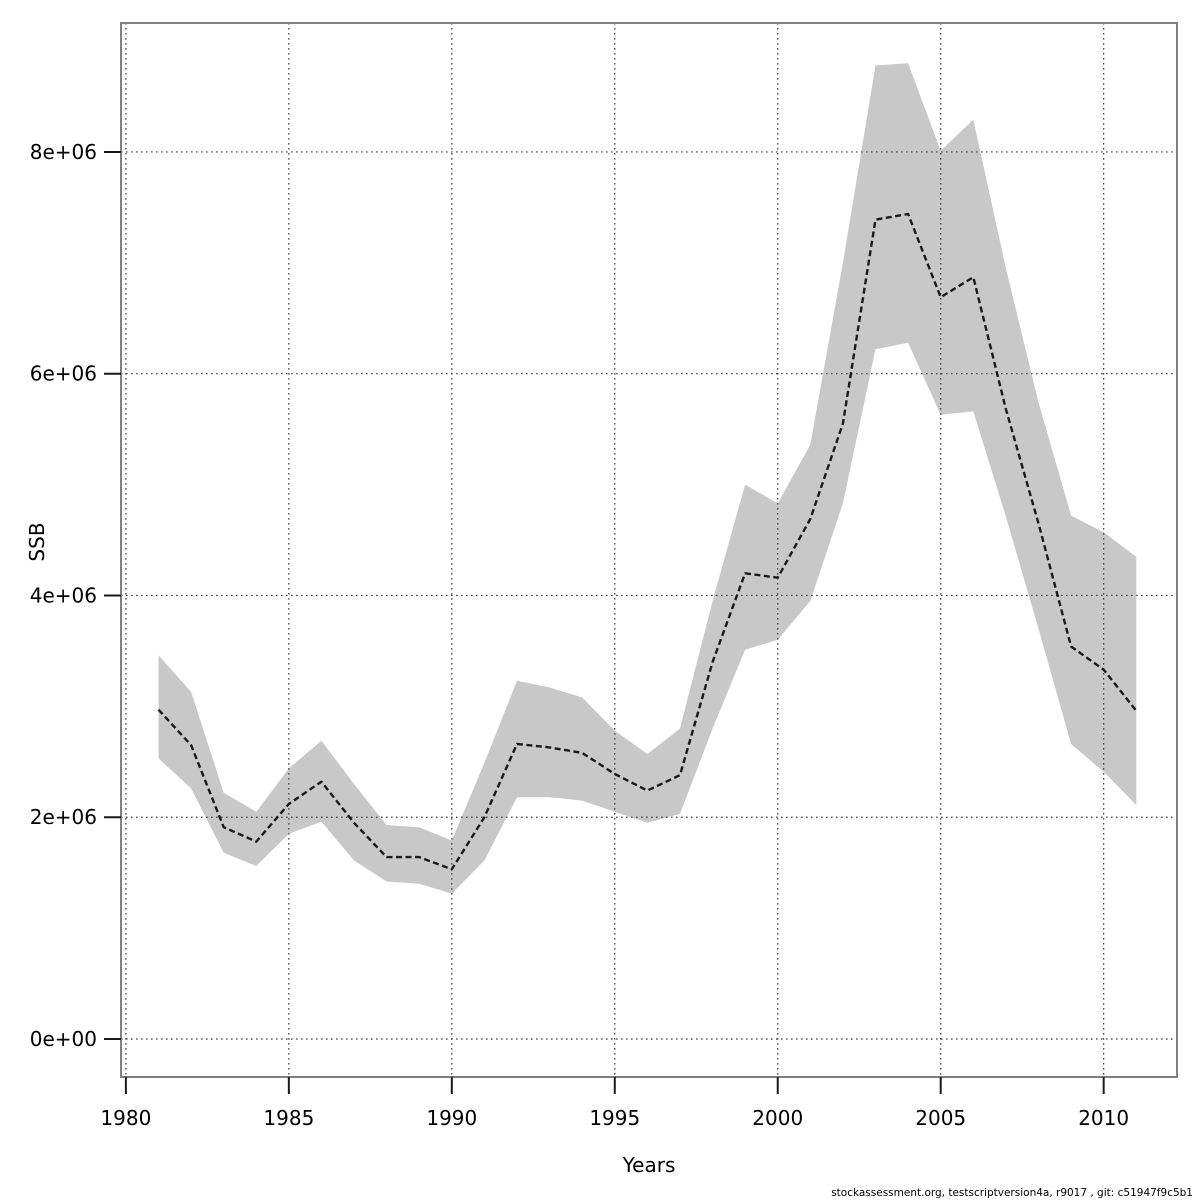 The width and height of the screenshot is (1200, 1200). Describe the element at coordinates (649, 1165) in the screenshot. I see `x-axis-title: Years` at that location.